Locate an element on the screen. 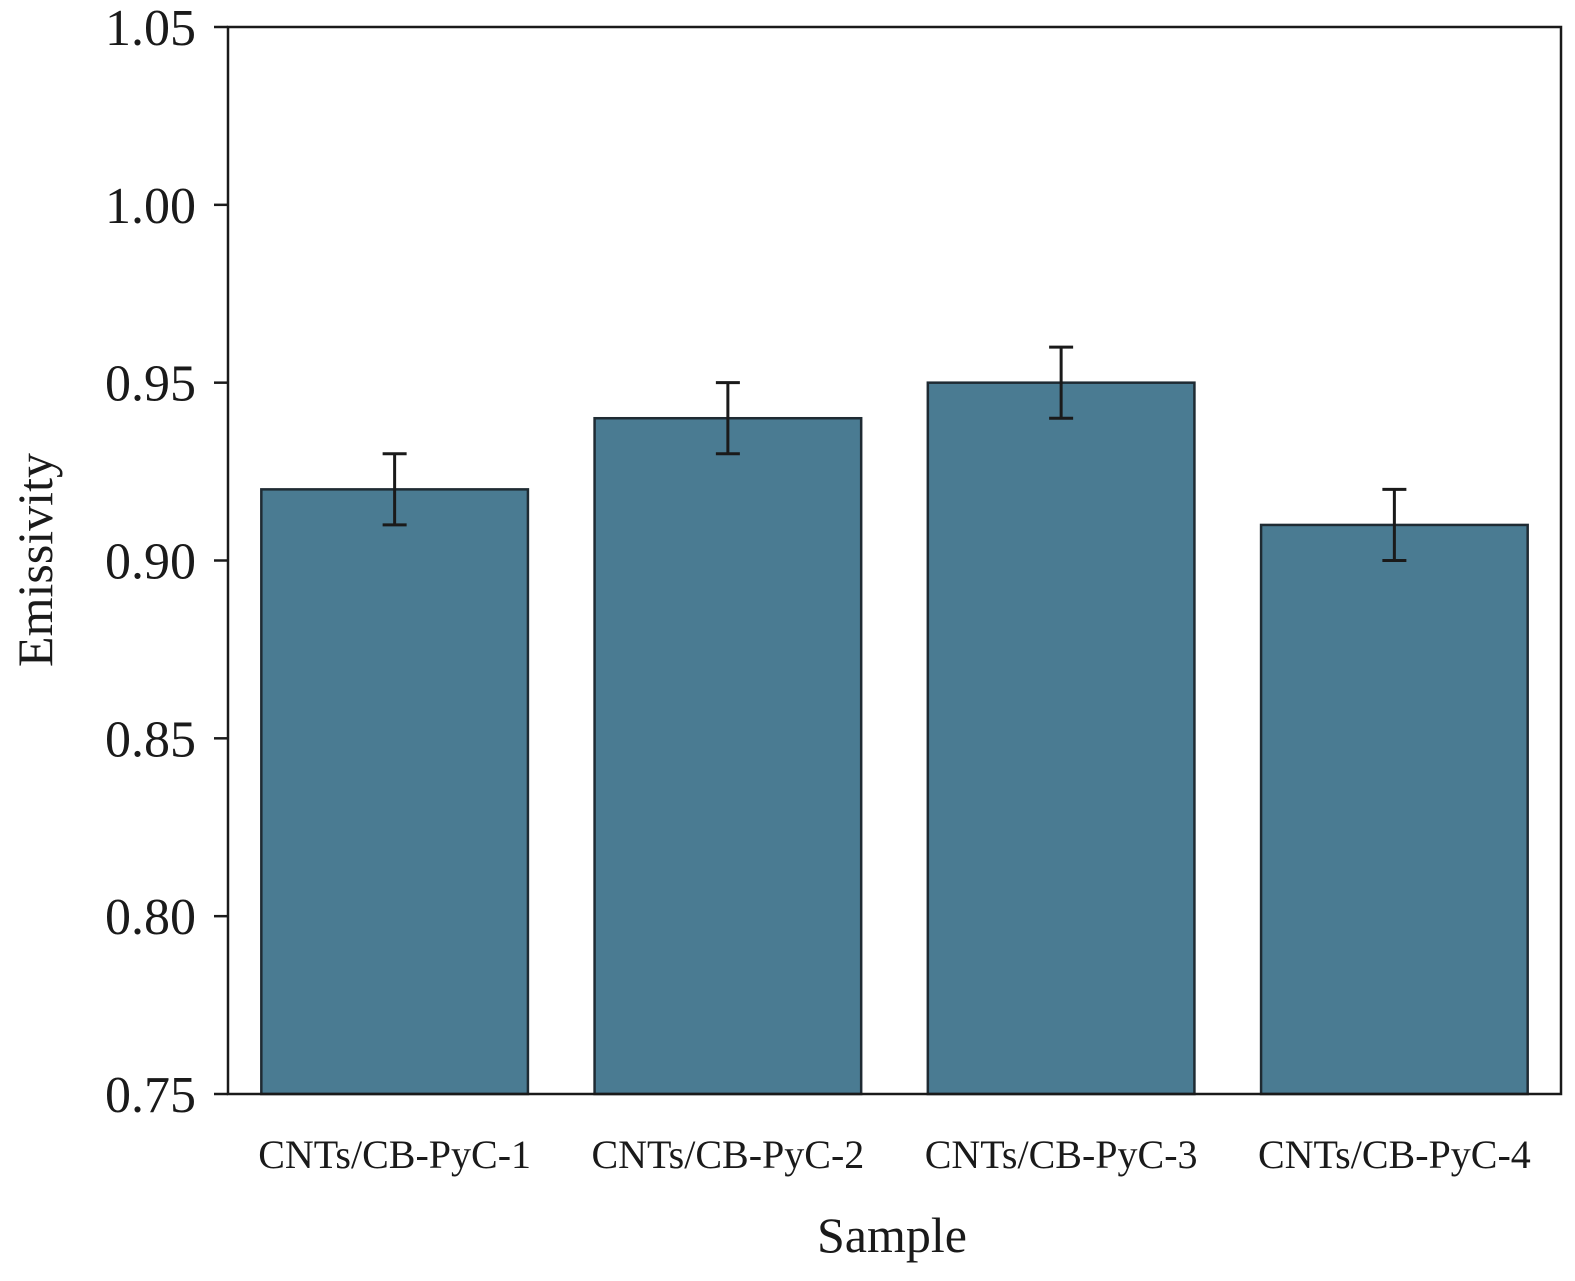  error-bars-layer is located at coordinates (894, 453).